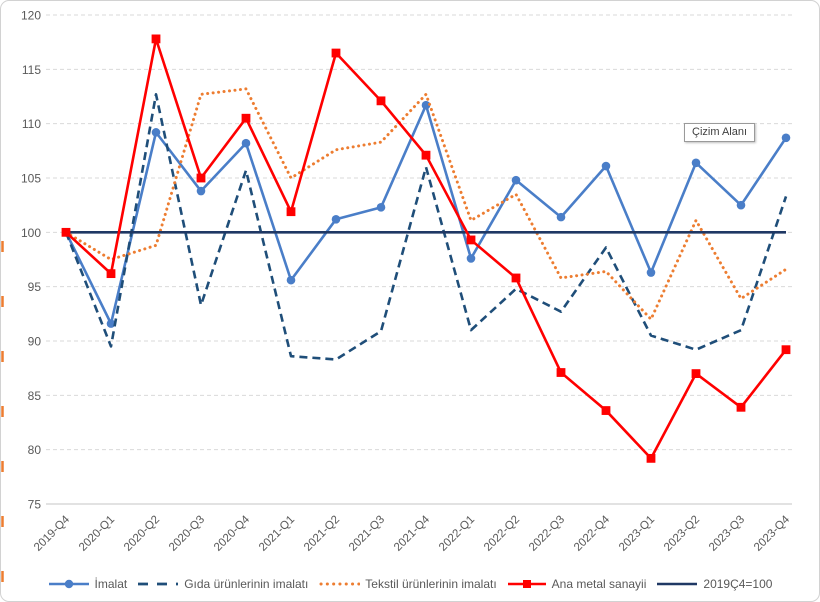  I want to click on legend-item-tekstil: Tekstil ürünlerinin imalatı, so click(407, 584).